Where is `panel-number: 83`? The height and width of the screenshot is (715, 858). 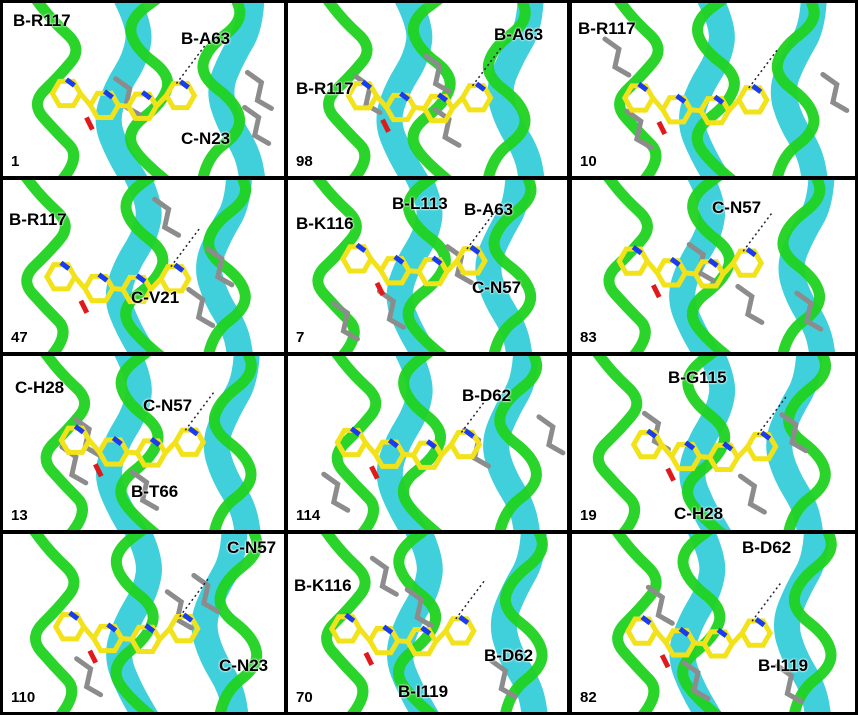 panel-number: 83 is located at coordinates (588, 337).